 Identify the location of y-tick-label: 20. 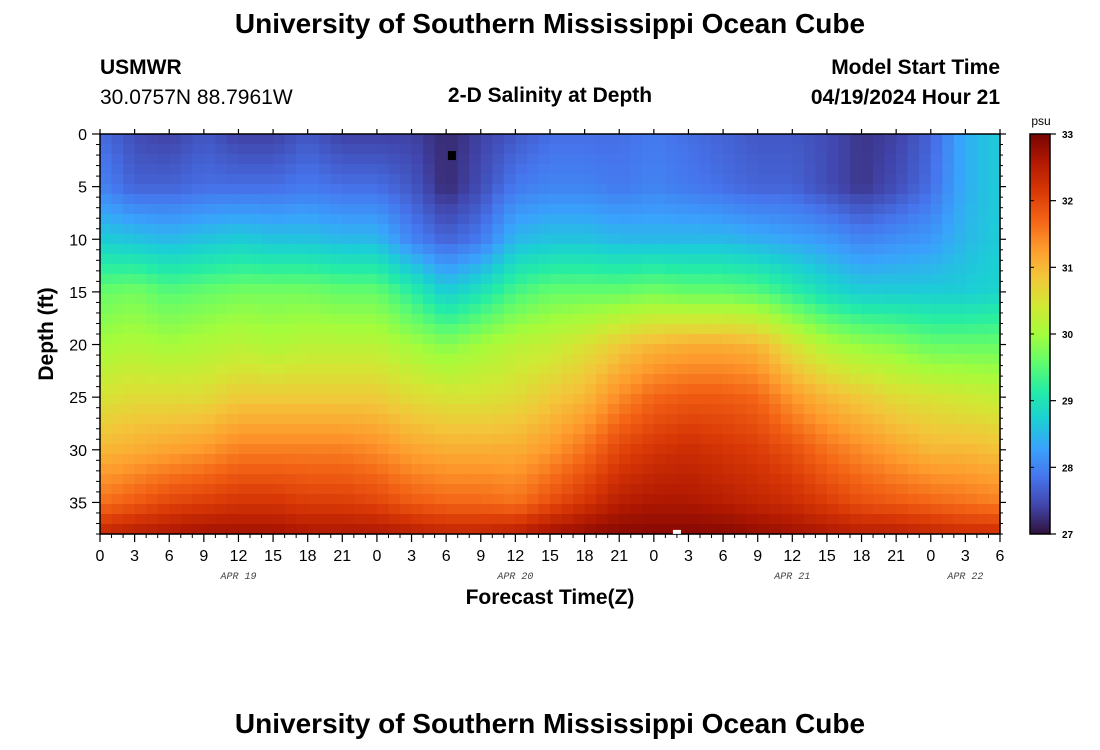
(78, 346).